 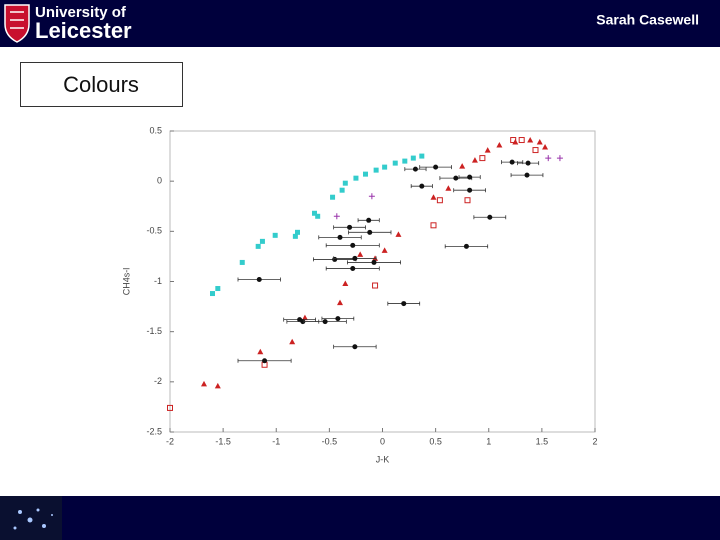 What do you see at coordinates (542, 441) in the screenshot?
I see `x-tick-label: 1.5` at bounding box center [542, 441].